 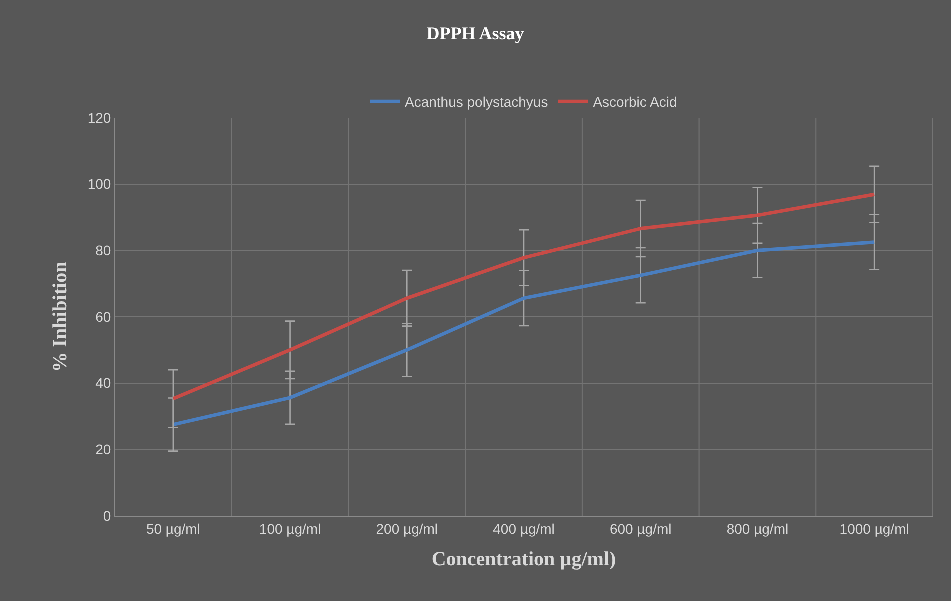 What do you see at coordinates (476, 102) in the screenshot?
I see `legend-label: Acanthus polystachyus` at bounding box center [476, 102].